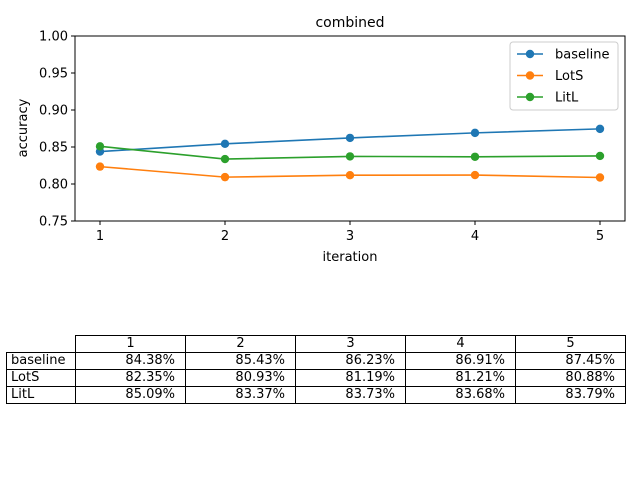  Describe the element at coordinates (460, 344) in the screenshot. I see `table-column-header: 4` at that location.